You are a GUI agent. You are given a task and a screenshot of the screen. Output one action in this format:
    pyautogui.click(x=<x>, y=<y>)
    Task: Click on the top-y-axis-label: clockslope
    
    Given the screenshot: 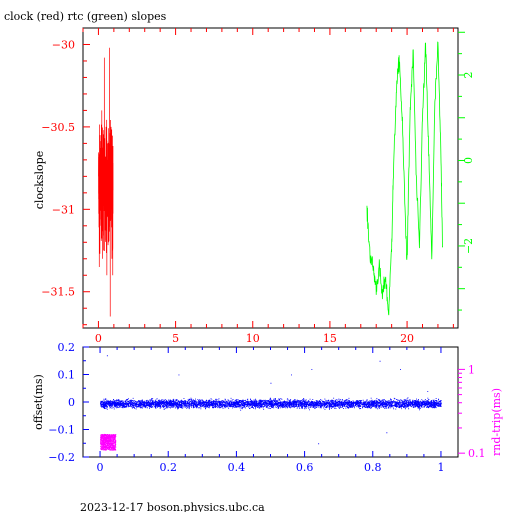 What is the action you would take?
    pyautogui.click(x=39, y=180)
    